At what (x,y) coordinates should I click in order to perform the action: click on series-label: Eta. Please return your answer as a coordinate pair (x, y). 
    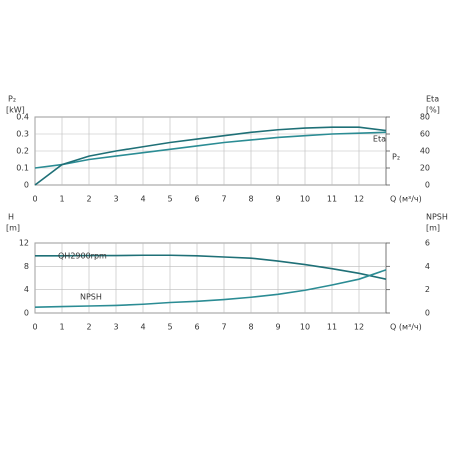
    Looking at the image, I should click on (379, 139).